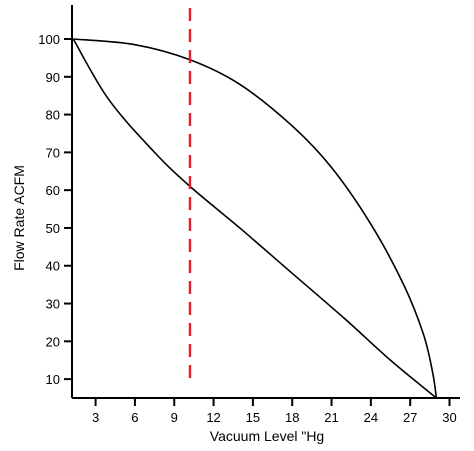  Describe the element at coordinates (53, 77) in the screenshot. I see `y-tick-label: 90` at that location.